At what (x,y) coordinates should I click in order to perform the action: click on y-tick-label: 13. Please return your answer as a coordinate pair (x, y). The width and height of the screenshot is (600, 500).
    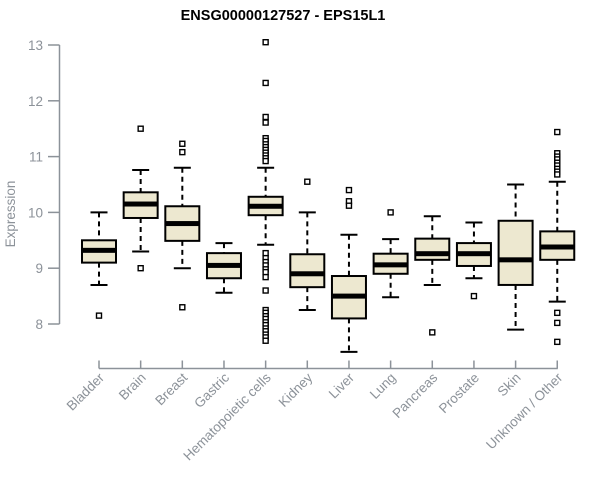
    Looking at the image, I should click on (35, 45).